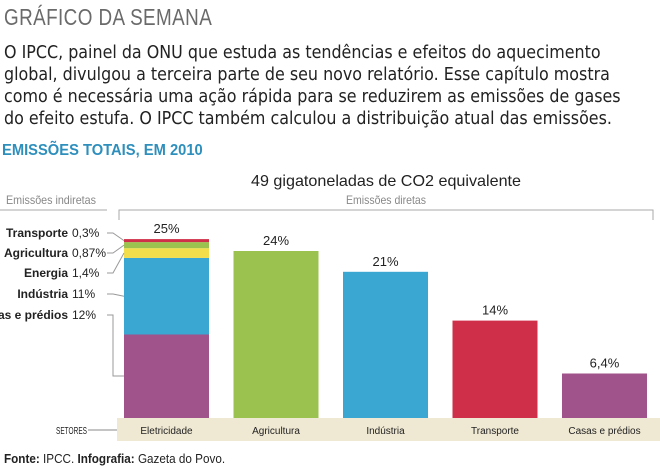  Describe the element at coordinates (386, 214) in the screenshot. I see `direct-group-bracket` at that location.